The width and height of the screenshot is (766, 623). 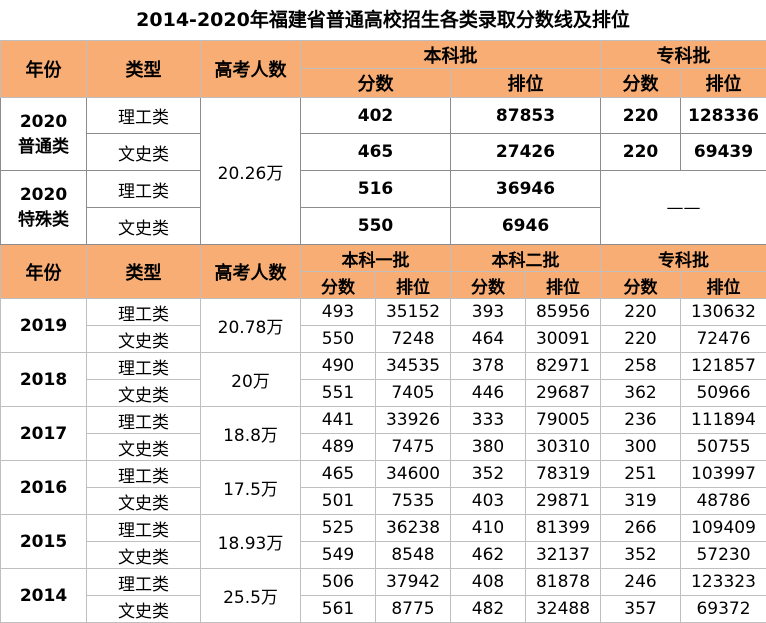 What do you see at coordinates (488, 582) in the screenshot?
I see `second-score: 408` at bounding box center [488, 582].